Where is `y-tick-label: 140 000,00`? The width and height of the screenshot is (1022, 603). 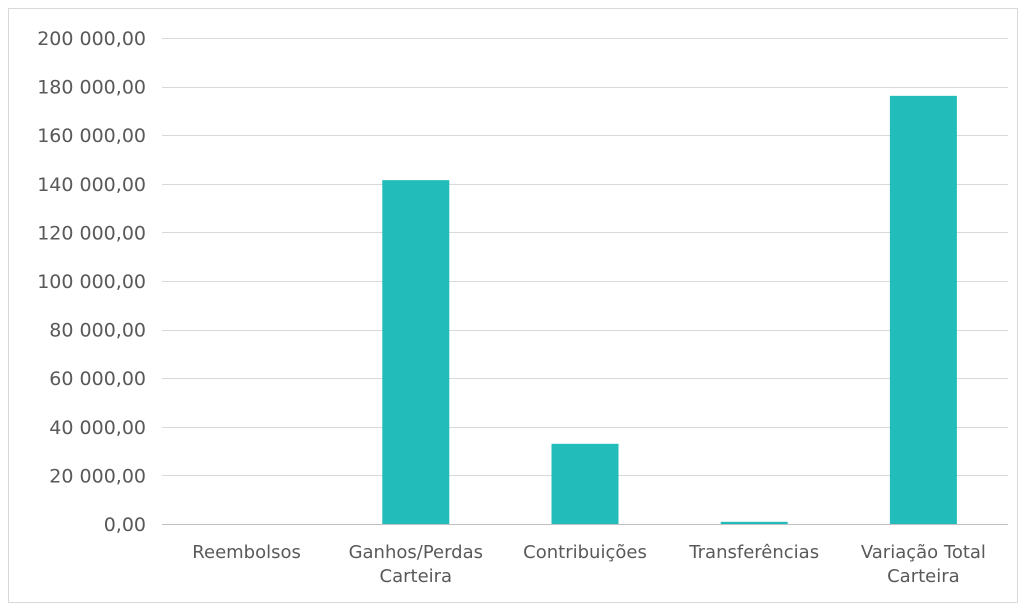
y-tick-label: 140 000,00 is located at coordinates (91, 185).